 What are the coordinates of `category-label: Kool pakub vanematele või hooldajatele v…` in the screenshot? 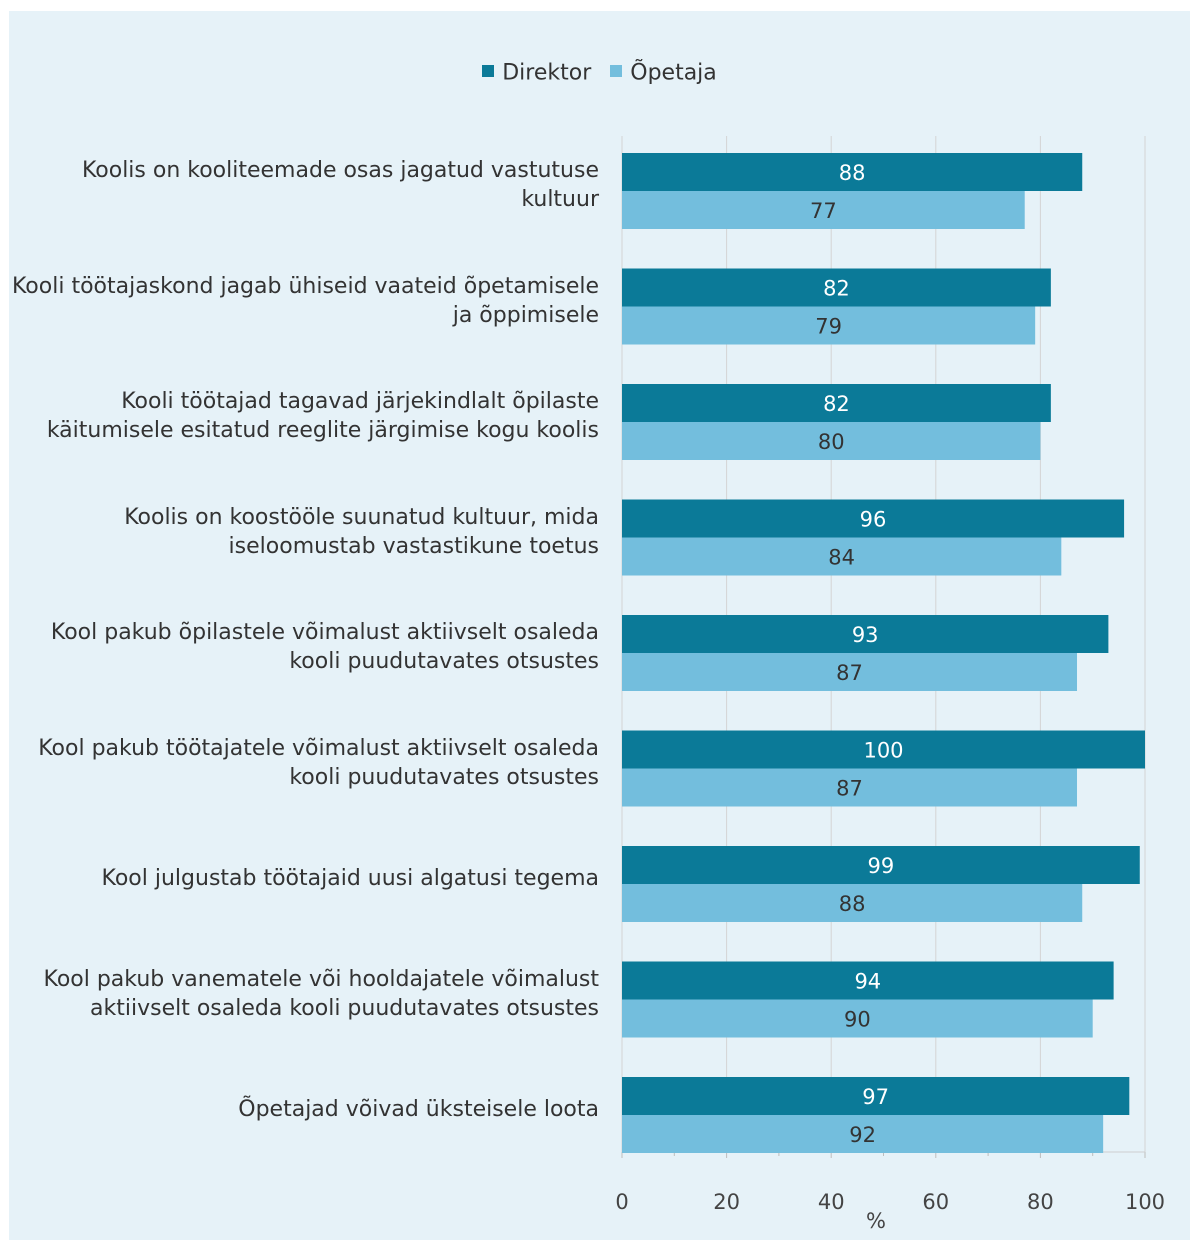 It's located at (321, 993).